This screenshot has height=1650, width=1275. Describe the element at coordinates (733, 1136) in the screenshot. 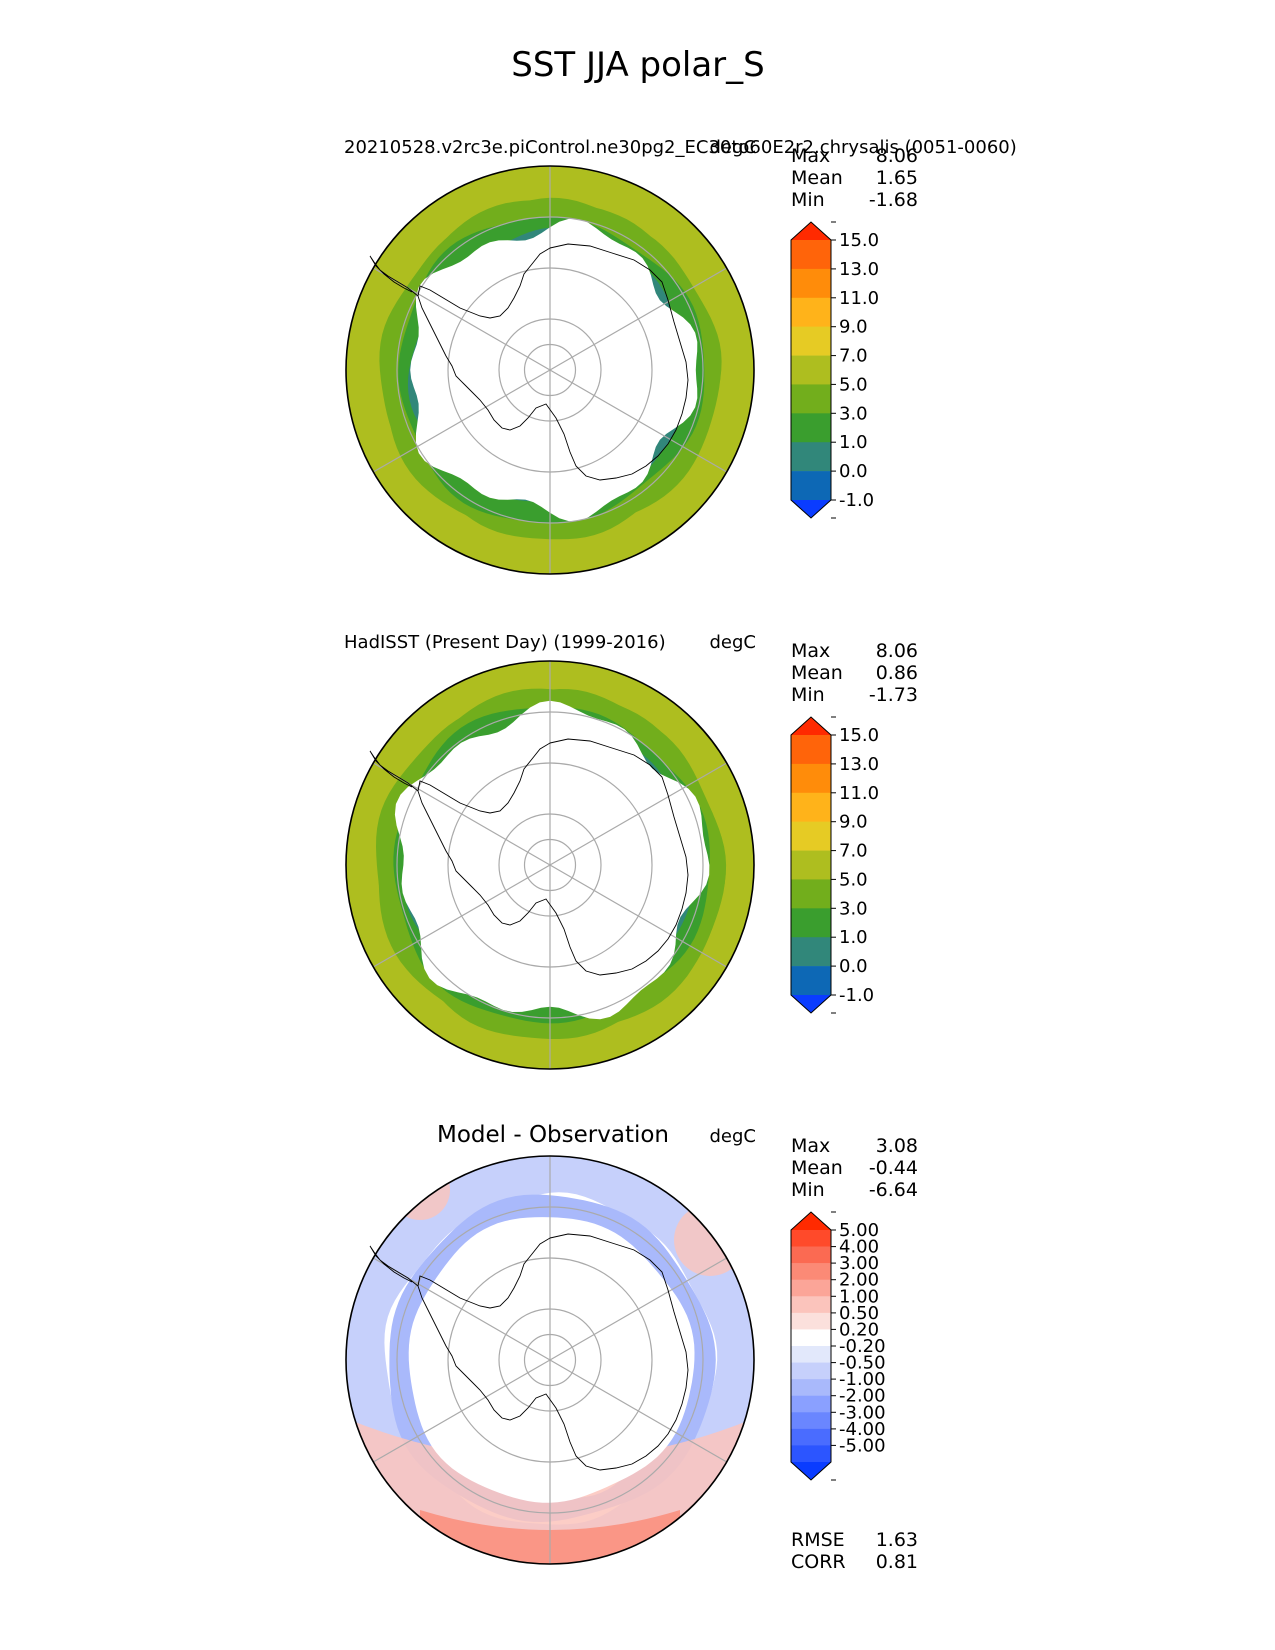

I see `panel-diff-units: degC` at that location.